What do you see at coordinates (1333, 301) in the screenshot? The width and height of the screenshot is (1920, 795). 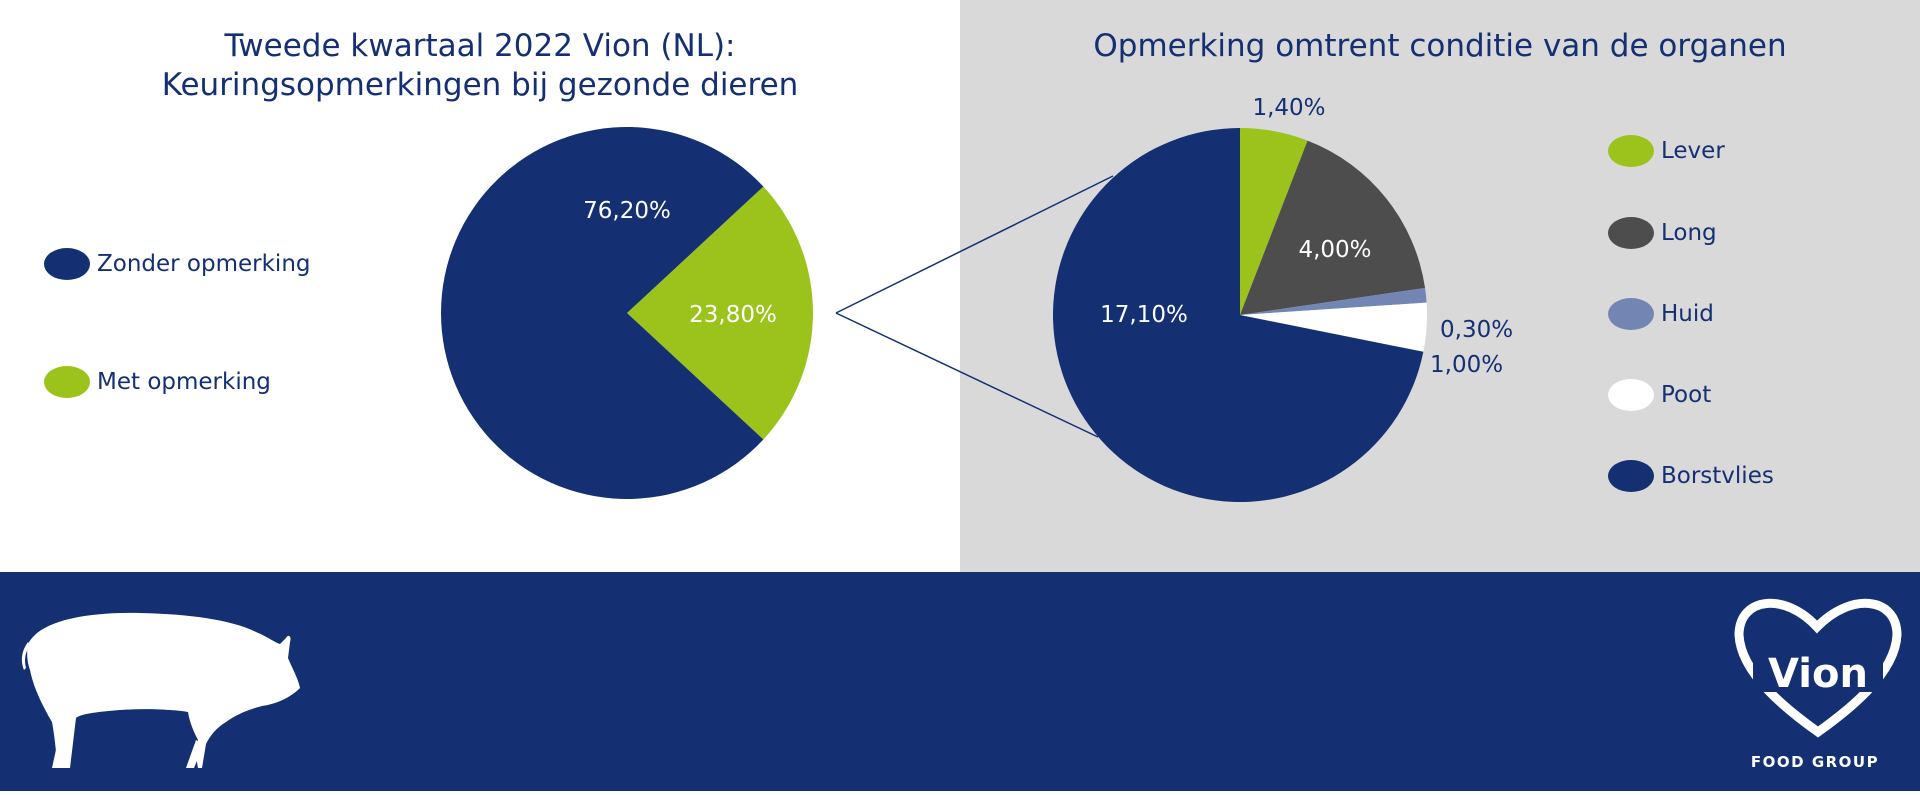 I see `pie-slice-huid` at bounding box center [1333, 301].